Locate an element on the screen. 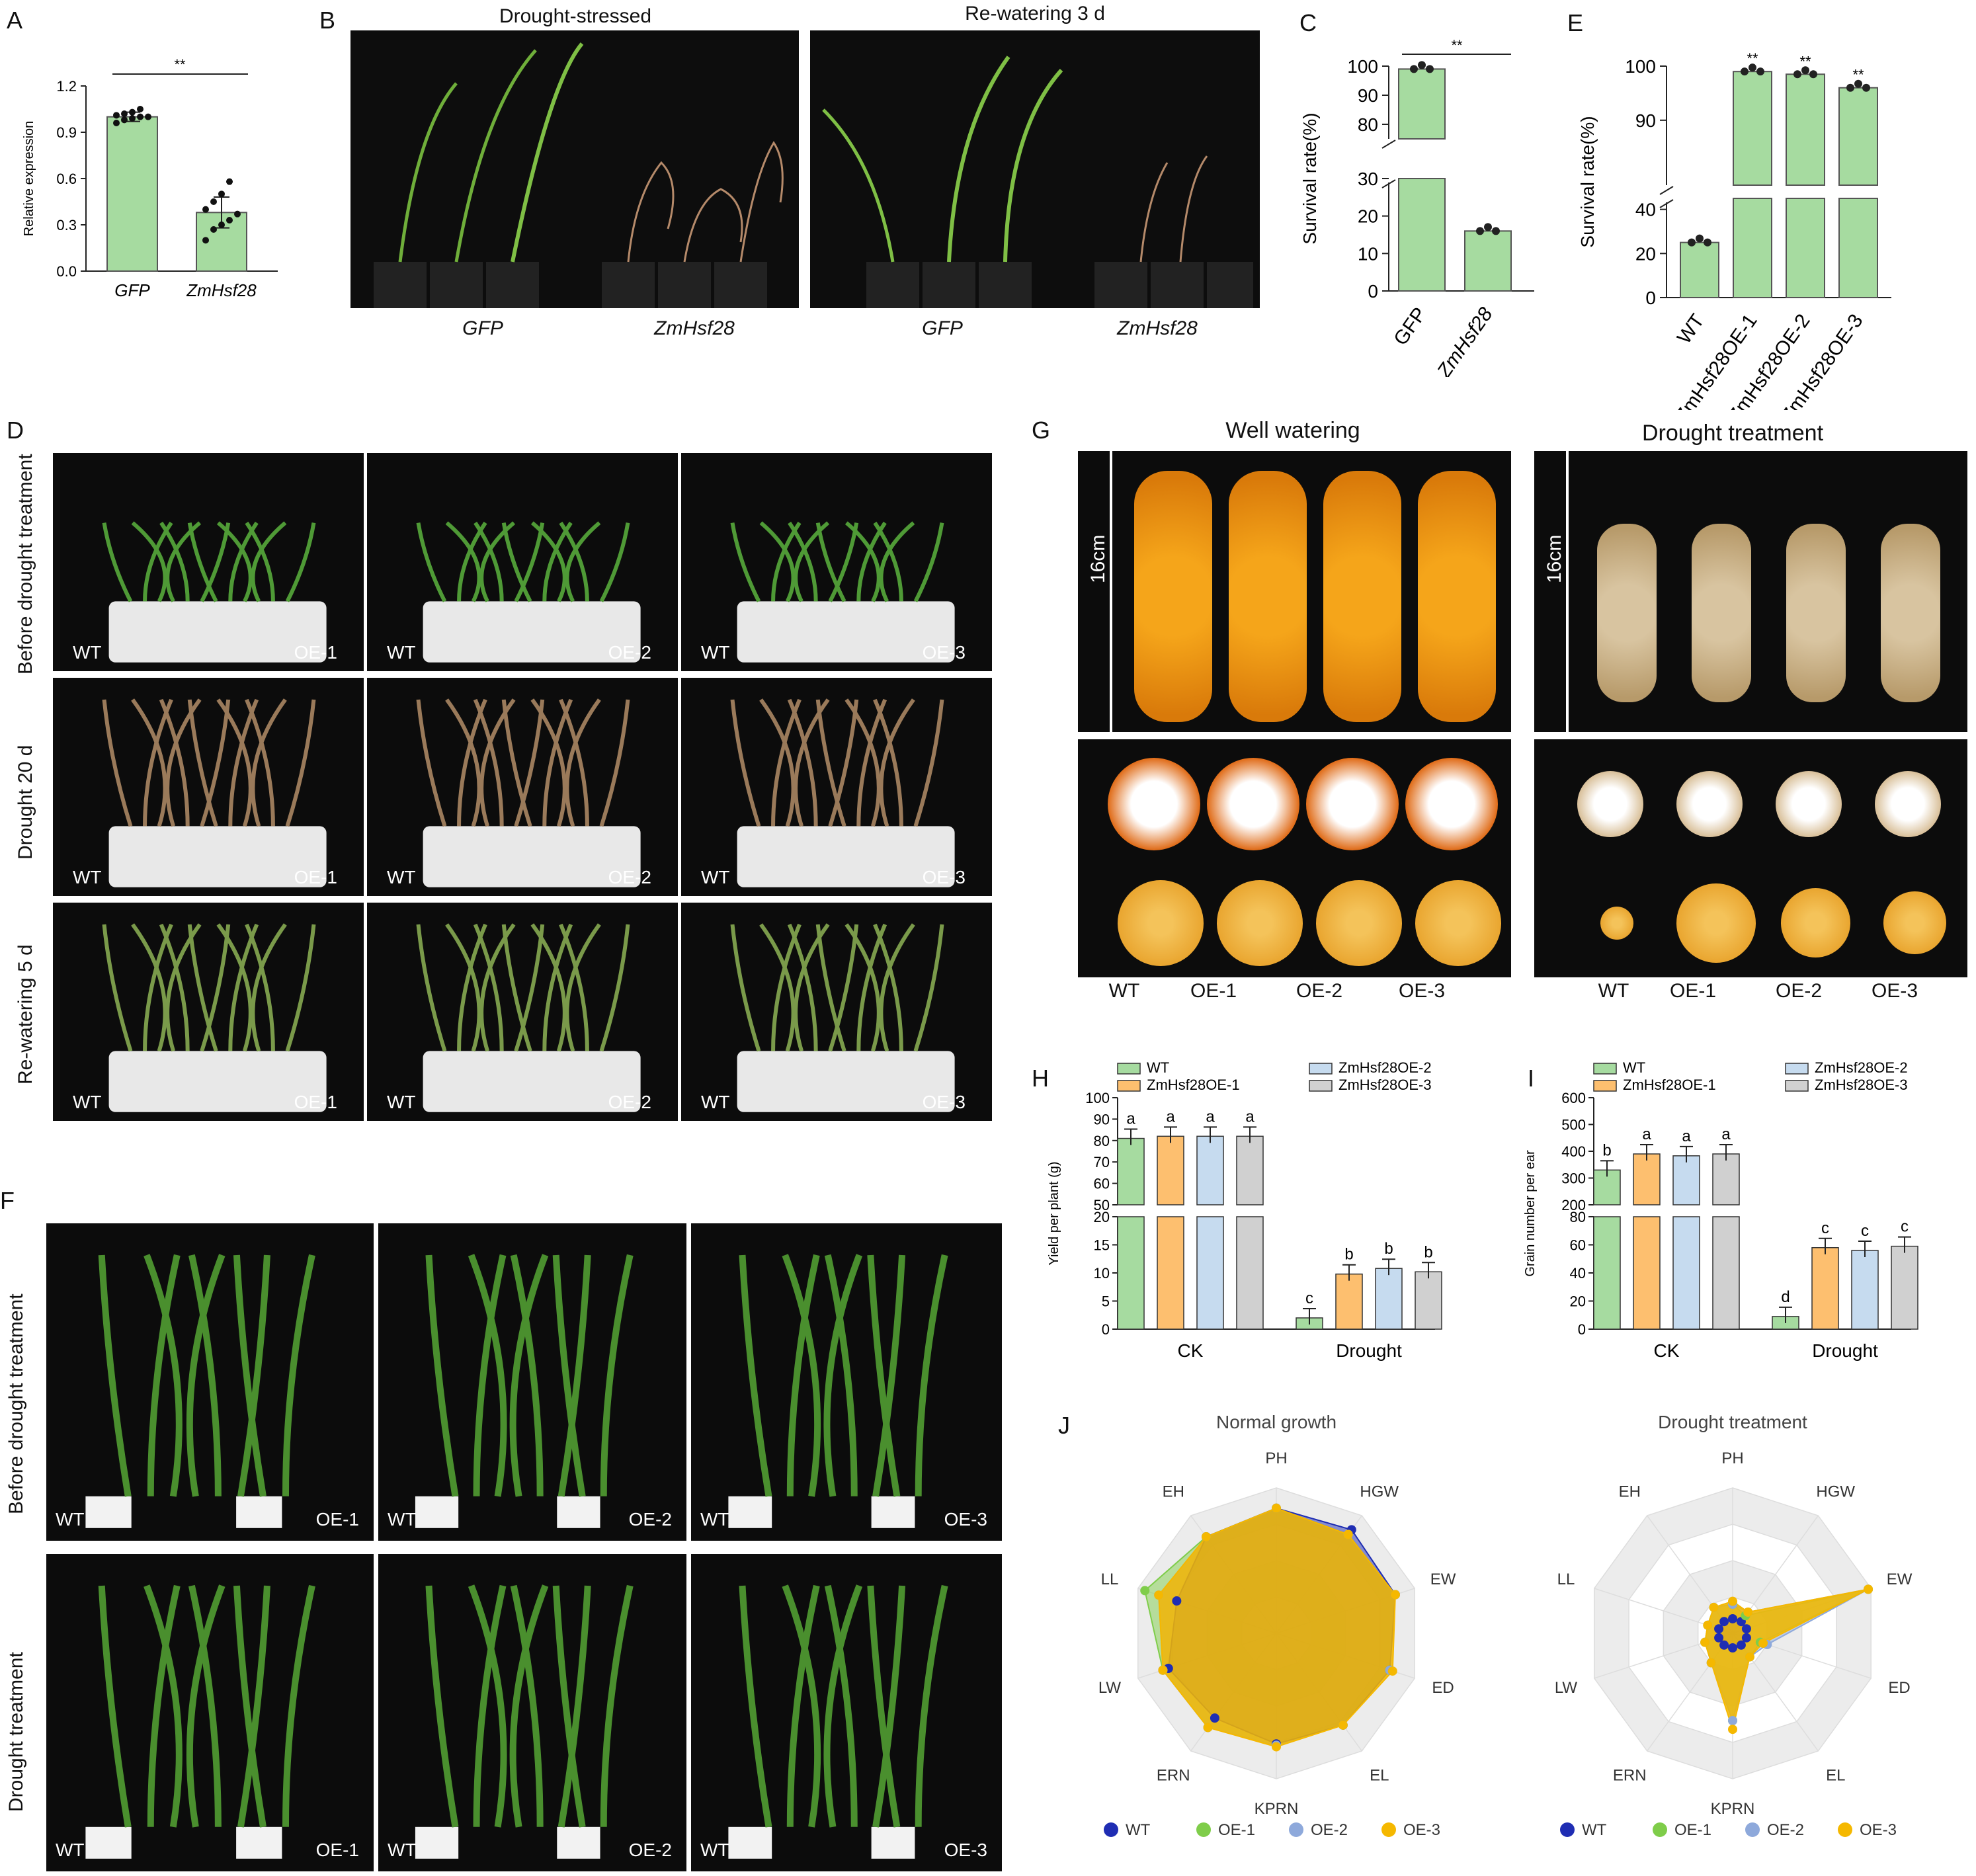  g-label: OE-3 is located at coordinates (1894, 991).